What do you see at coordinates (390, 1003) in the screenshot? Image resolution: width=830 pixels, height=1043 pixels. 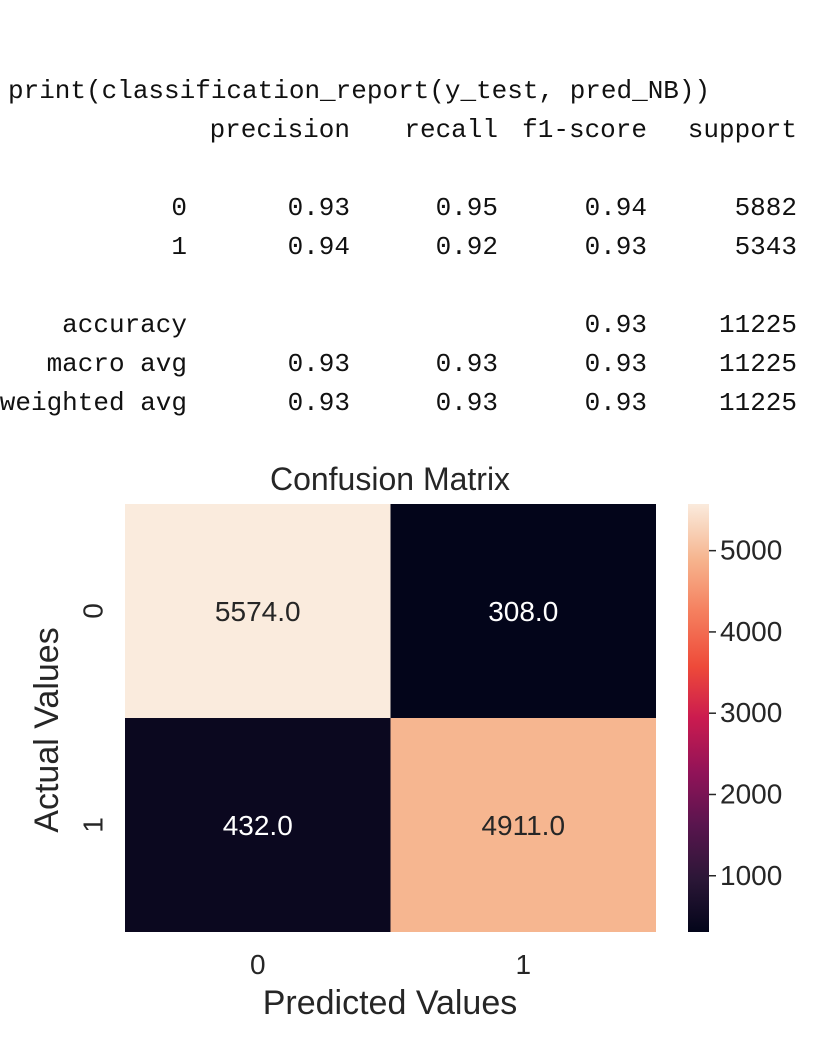 I see `x-axis-label: Predicted Values` at bounding box center [390, 1003].